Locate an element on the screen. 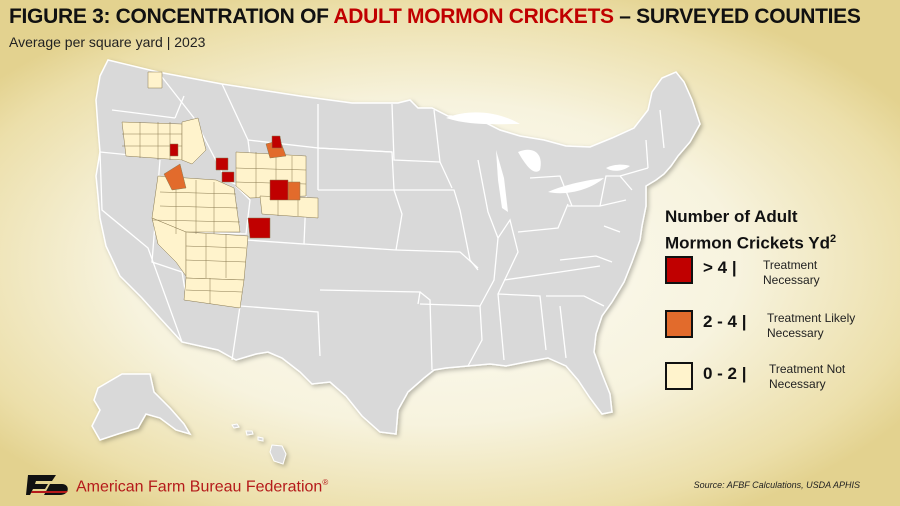 The height and width of the screenshot is (506, 900). legend-title-text: Number of Adult Mormon Crickets Yd is located at coordinates (748, 230).